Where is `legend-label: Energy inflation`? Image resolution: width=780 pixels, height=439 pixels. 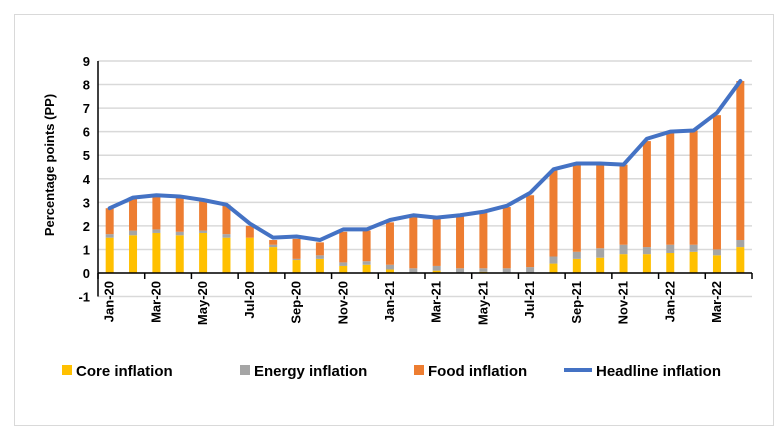 legend-label: Energy inflation is located at coordinates (310, 371).